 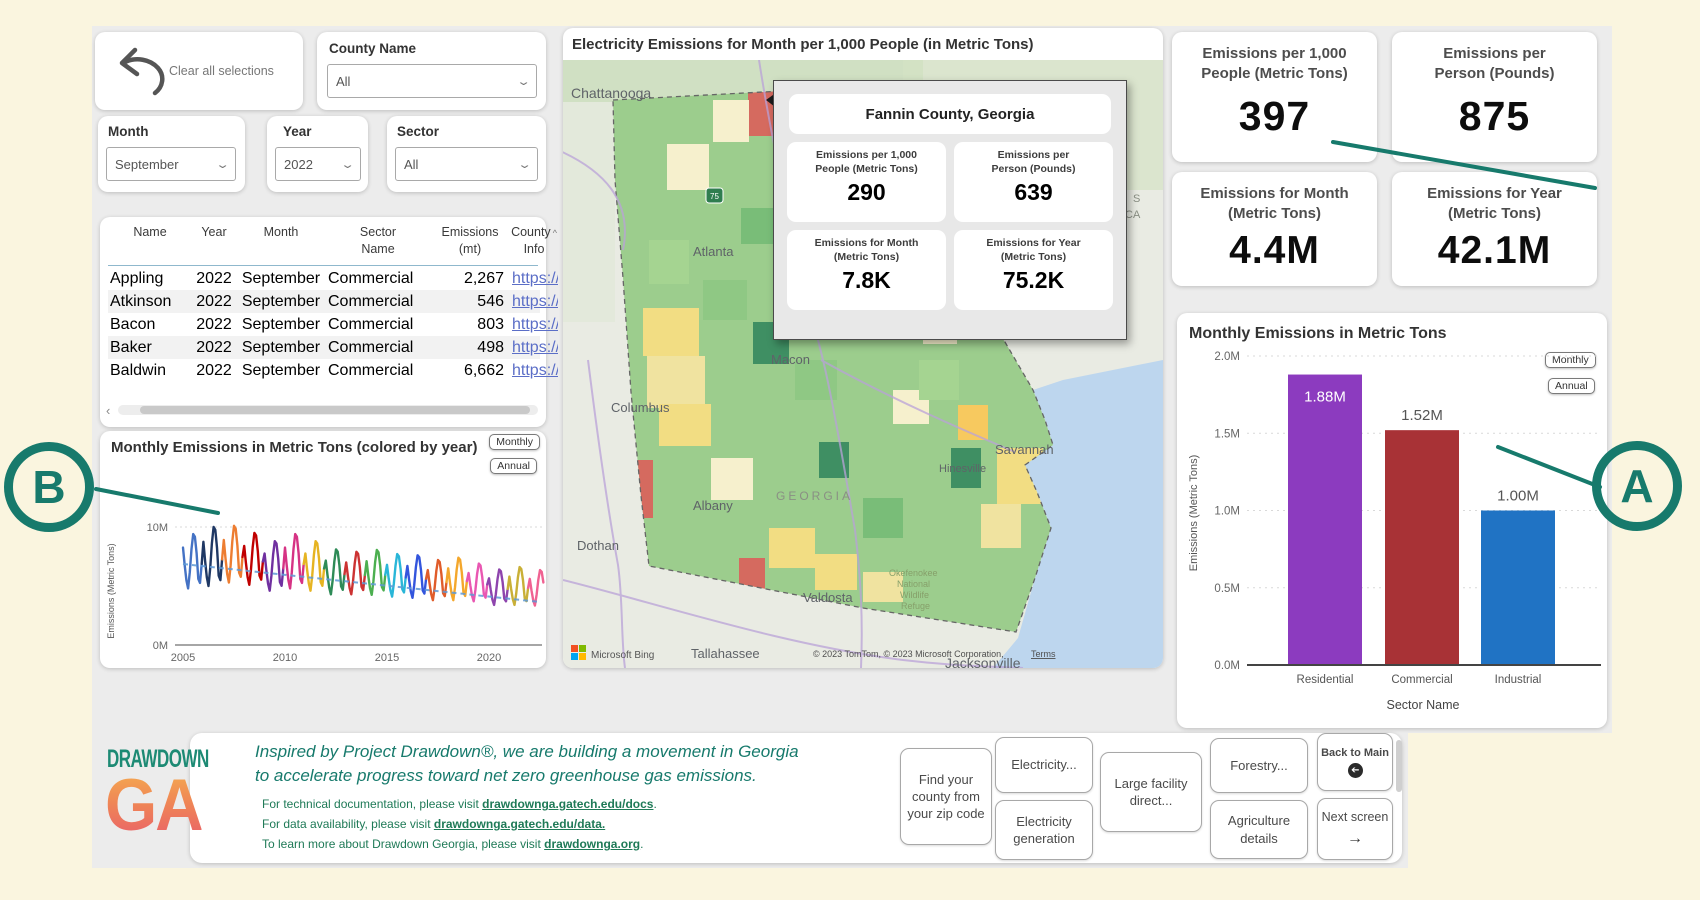 What do you see at coordinates (432, 81) in the screenshot?
I see `county-filter-select: All ⌄` at bounding box center [432, 81].